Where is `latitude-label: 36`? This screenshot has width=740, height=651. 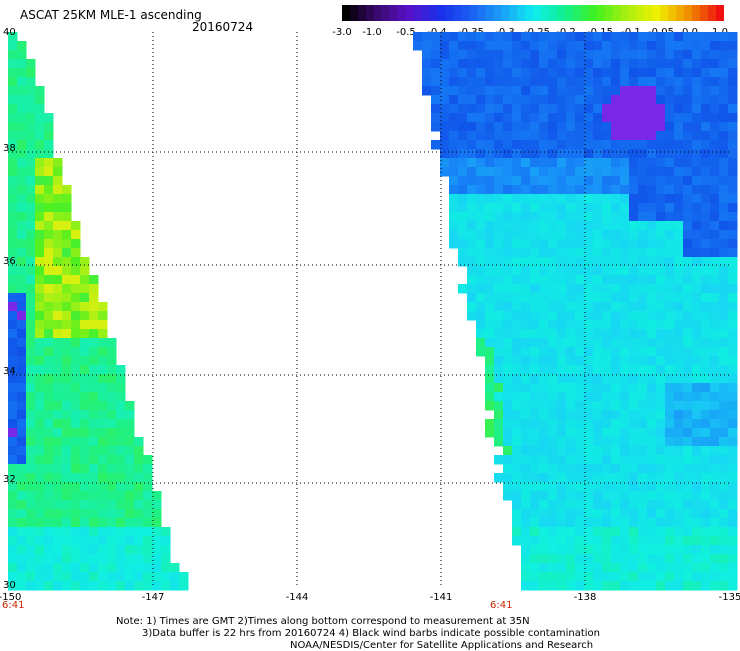 latitude-label: 36 is located at coordinates (9, 261).